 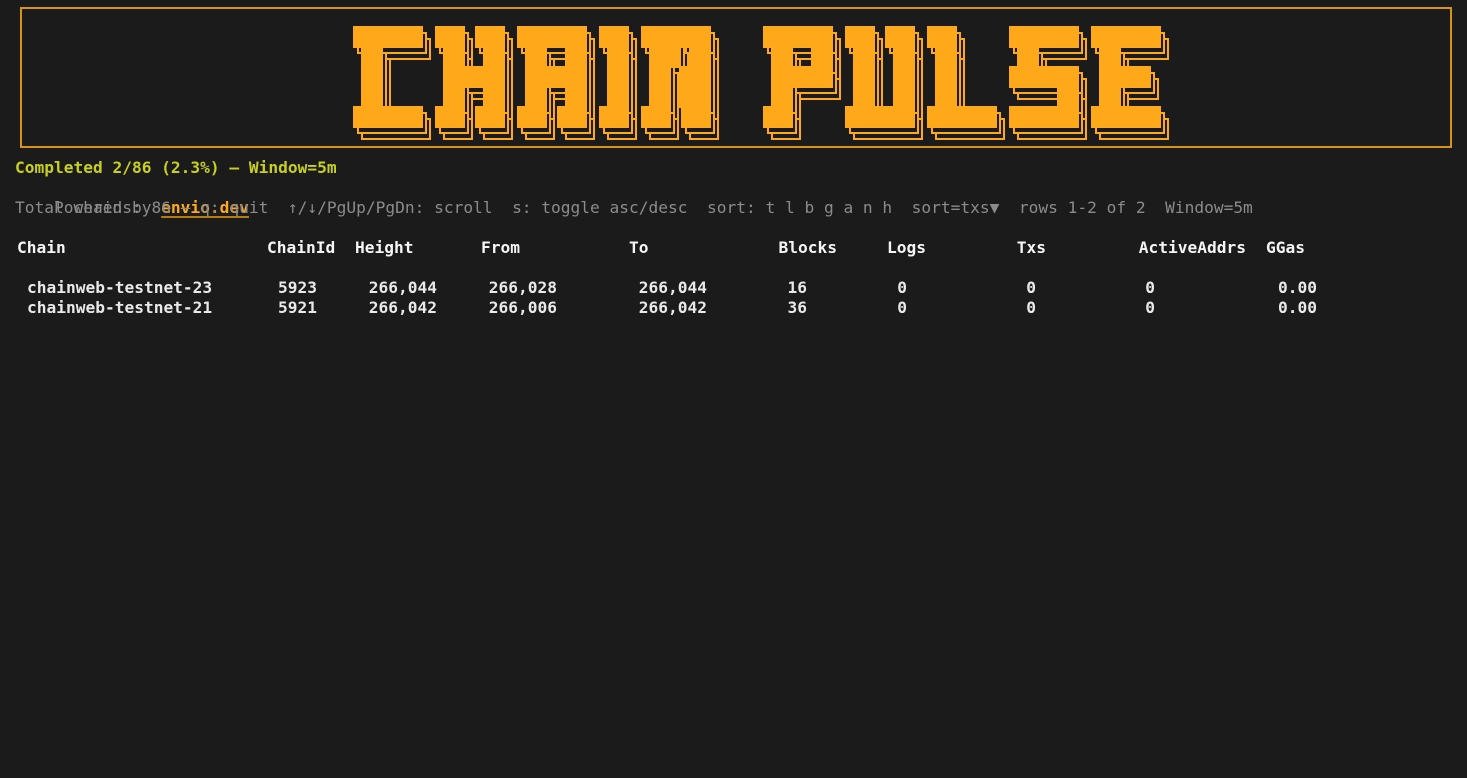 What do you see at coordinates (402, 287) in the screenshot?
I see `cell-height: 266,044` at bounding box center [402, 287].